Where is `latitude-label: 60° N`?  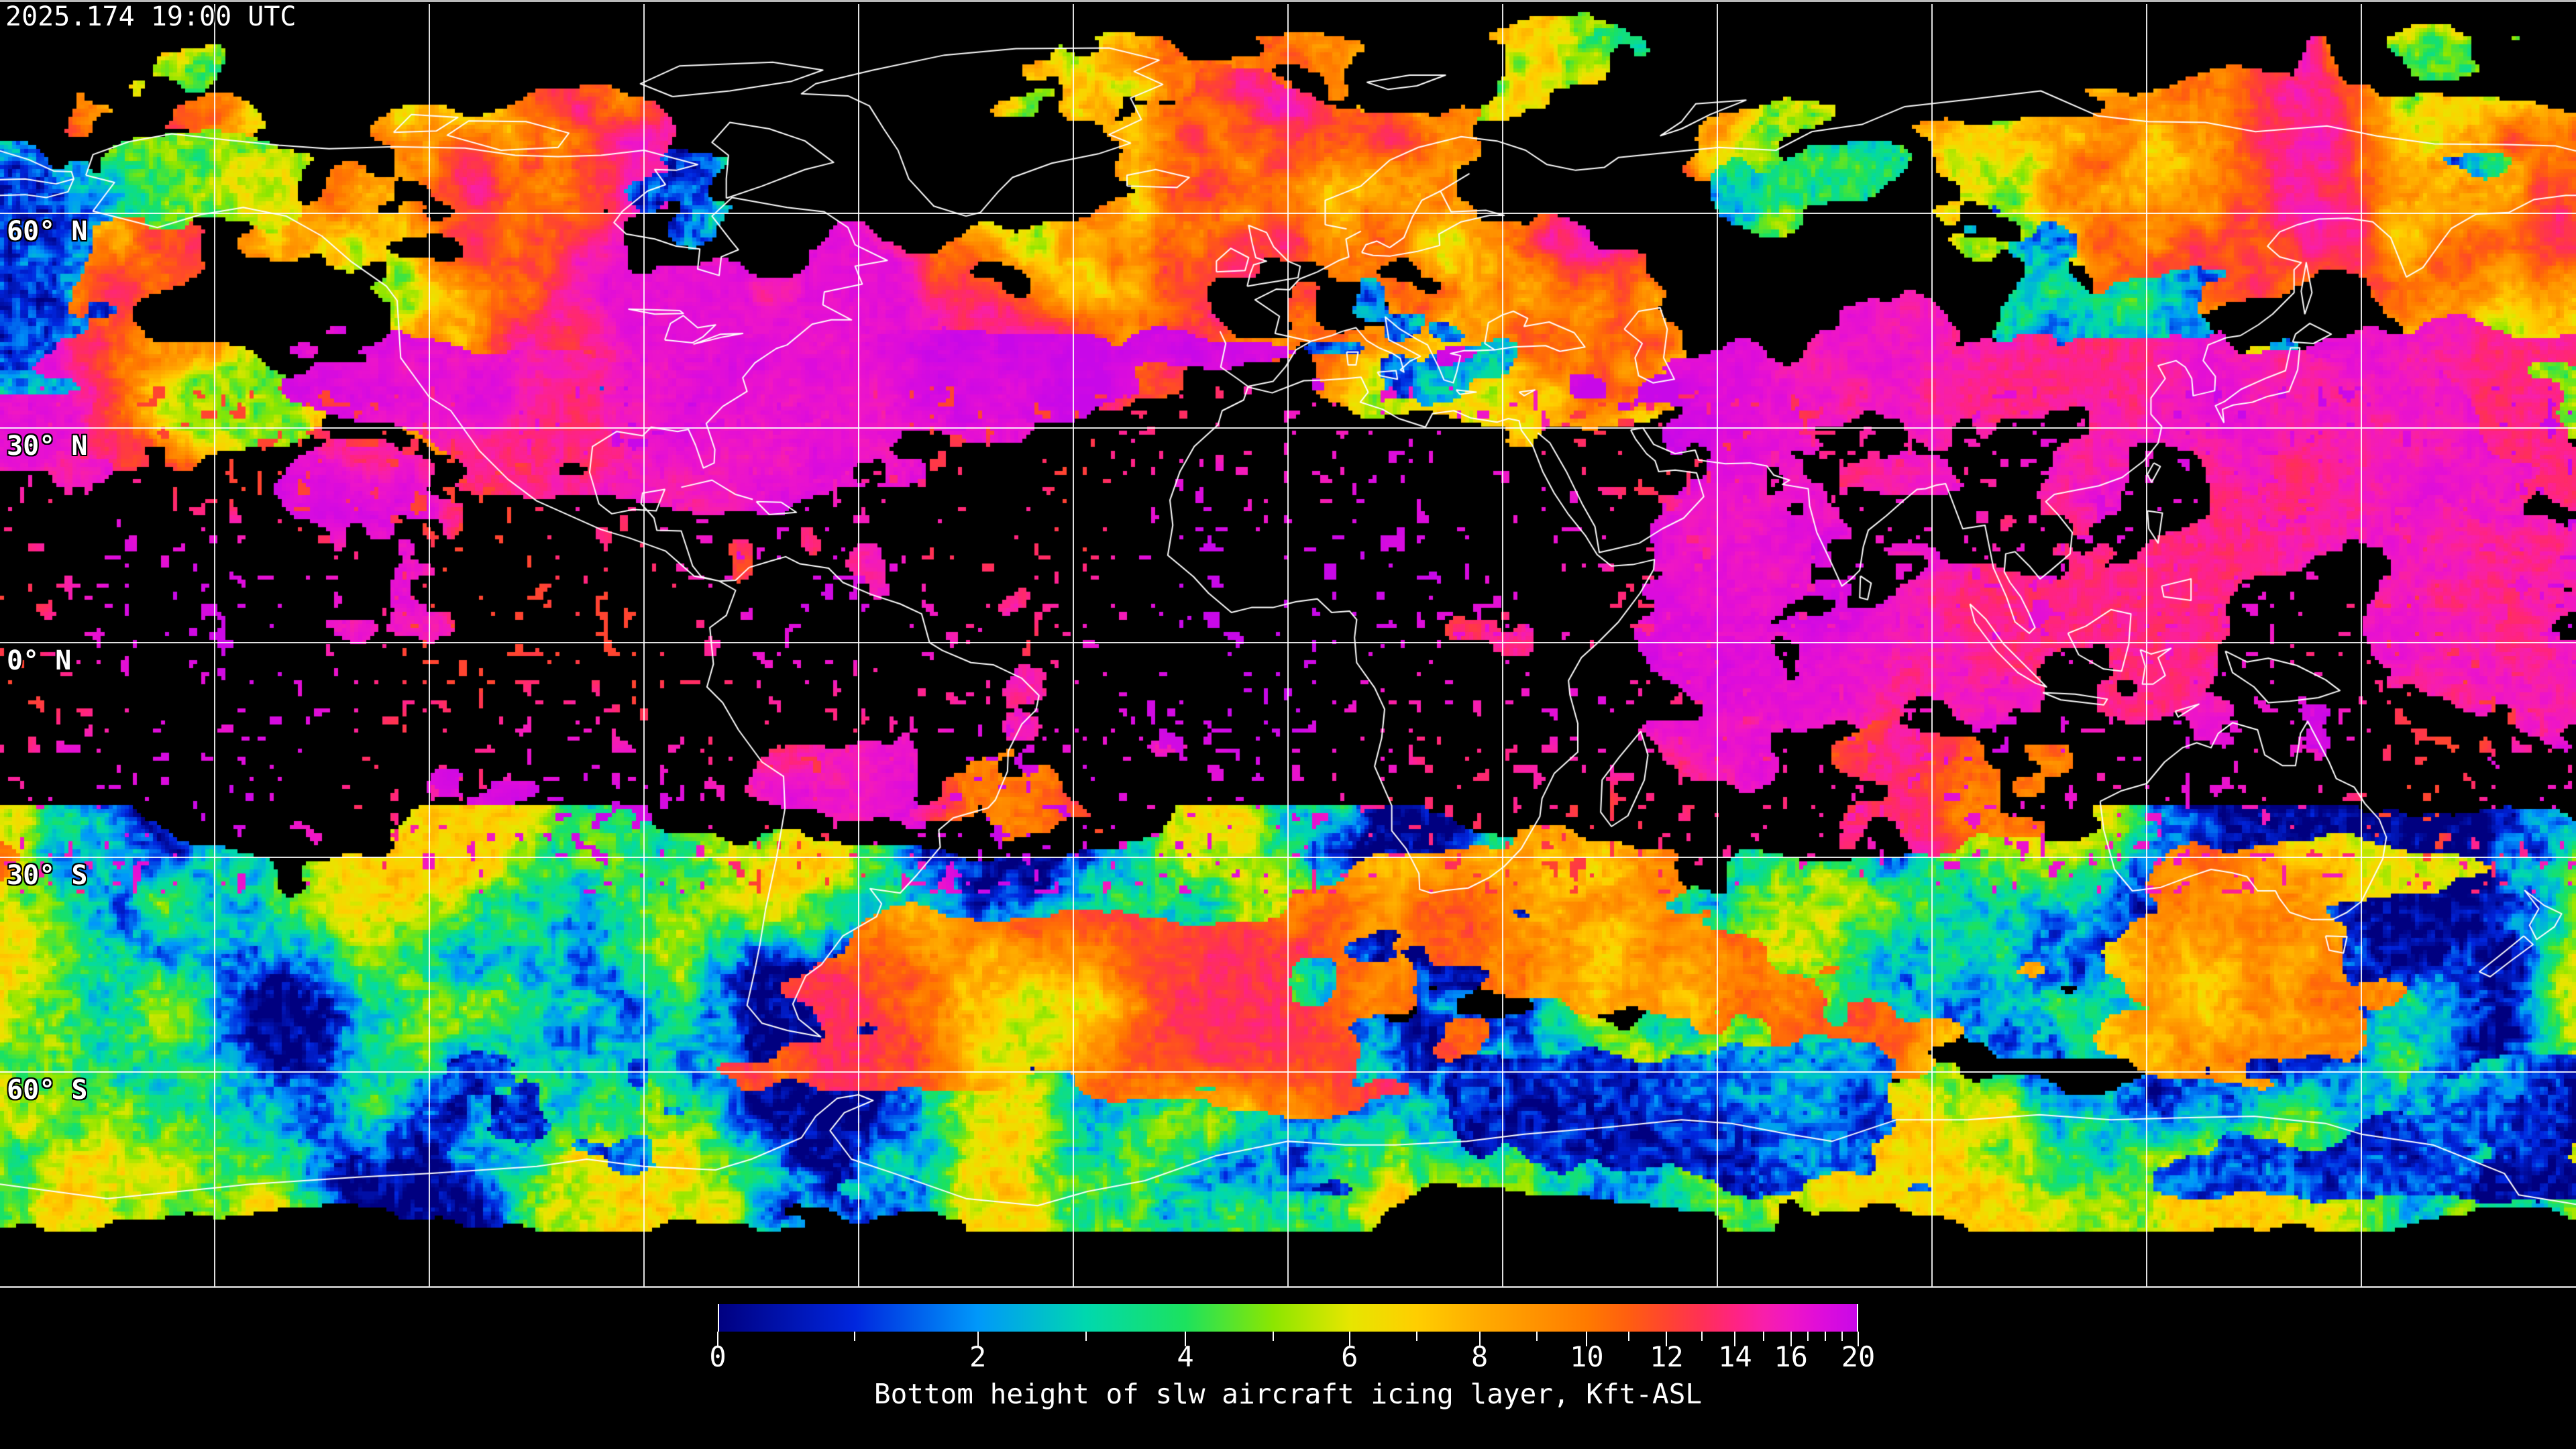
latitude-label: 60° N is located at coordinates (47, 231).